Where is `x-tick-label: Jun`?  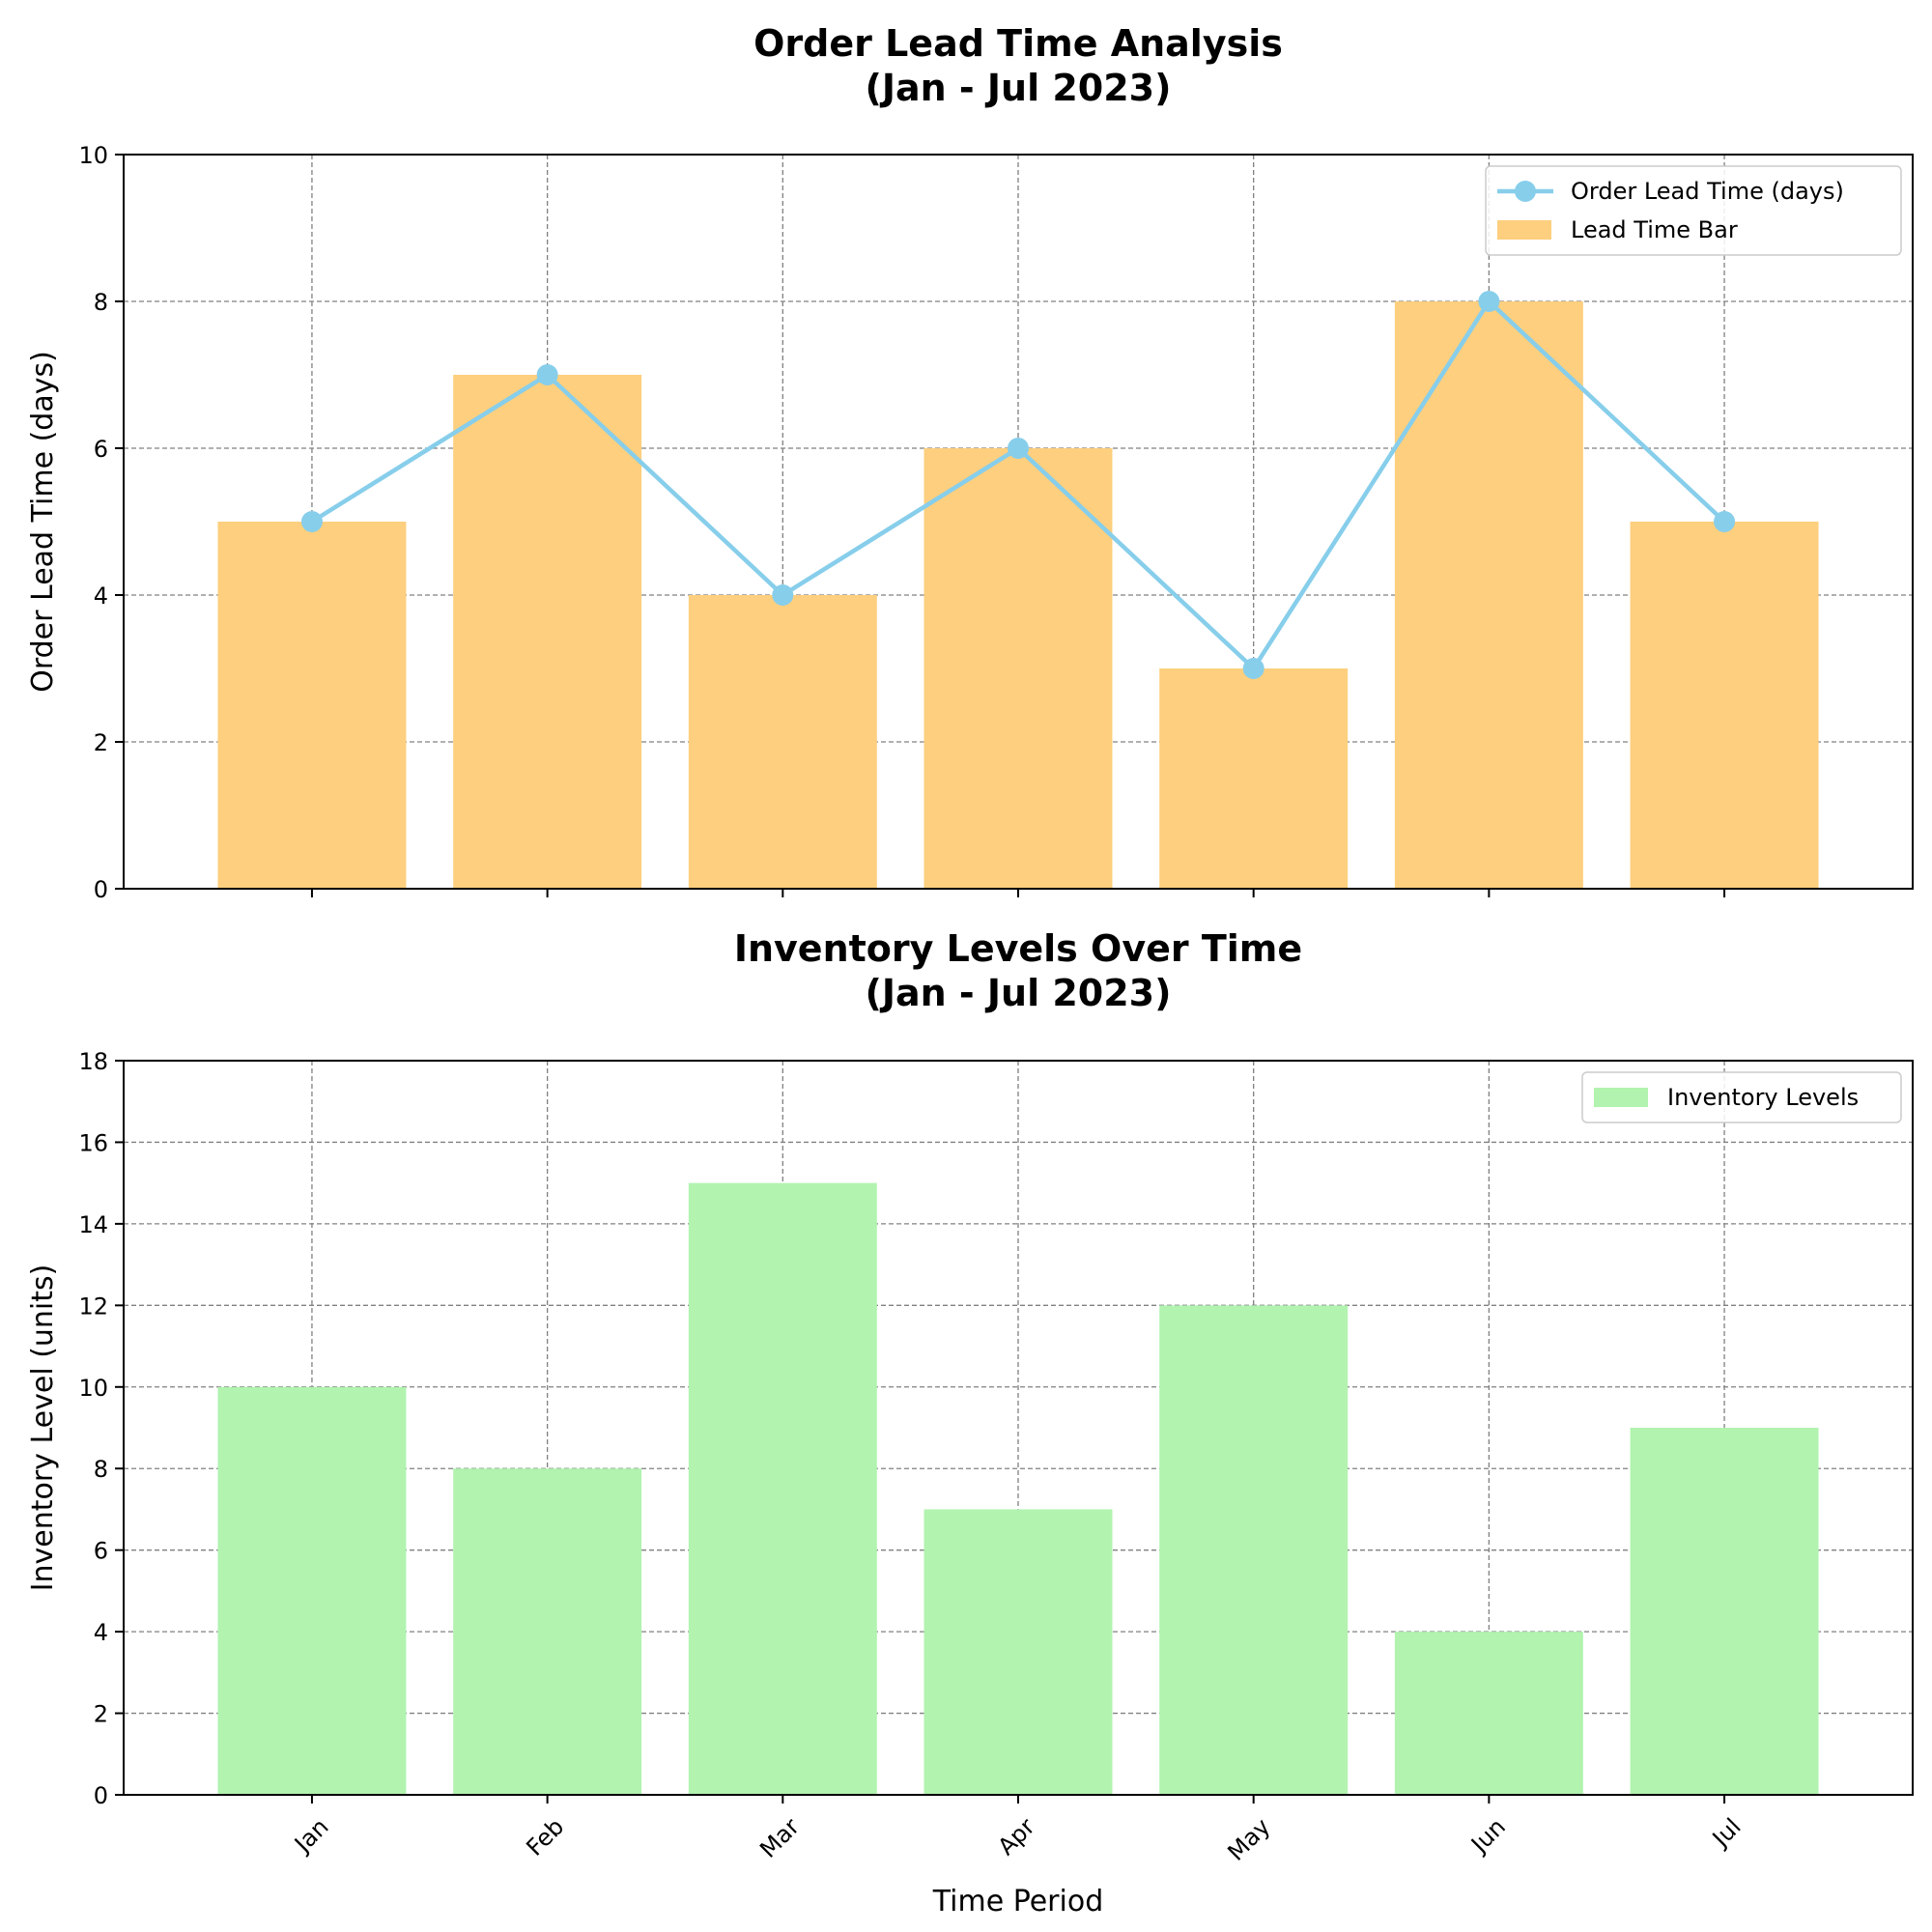
x-tick-label: Jun is located at coordinates (1487, 1836).